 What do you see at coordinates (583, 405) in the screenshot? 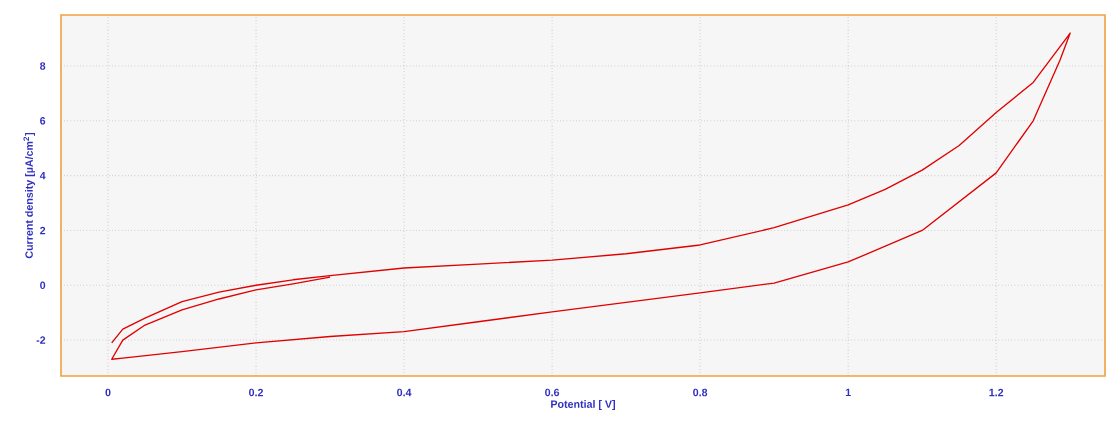
I see `x-axis-title: Potential [ V]` at bounding box center [583, 405].